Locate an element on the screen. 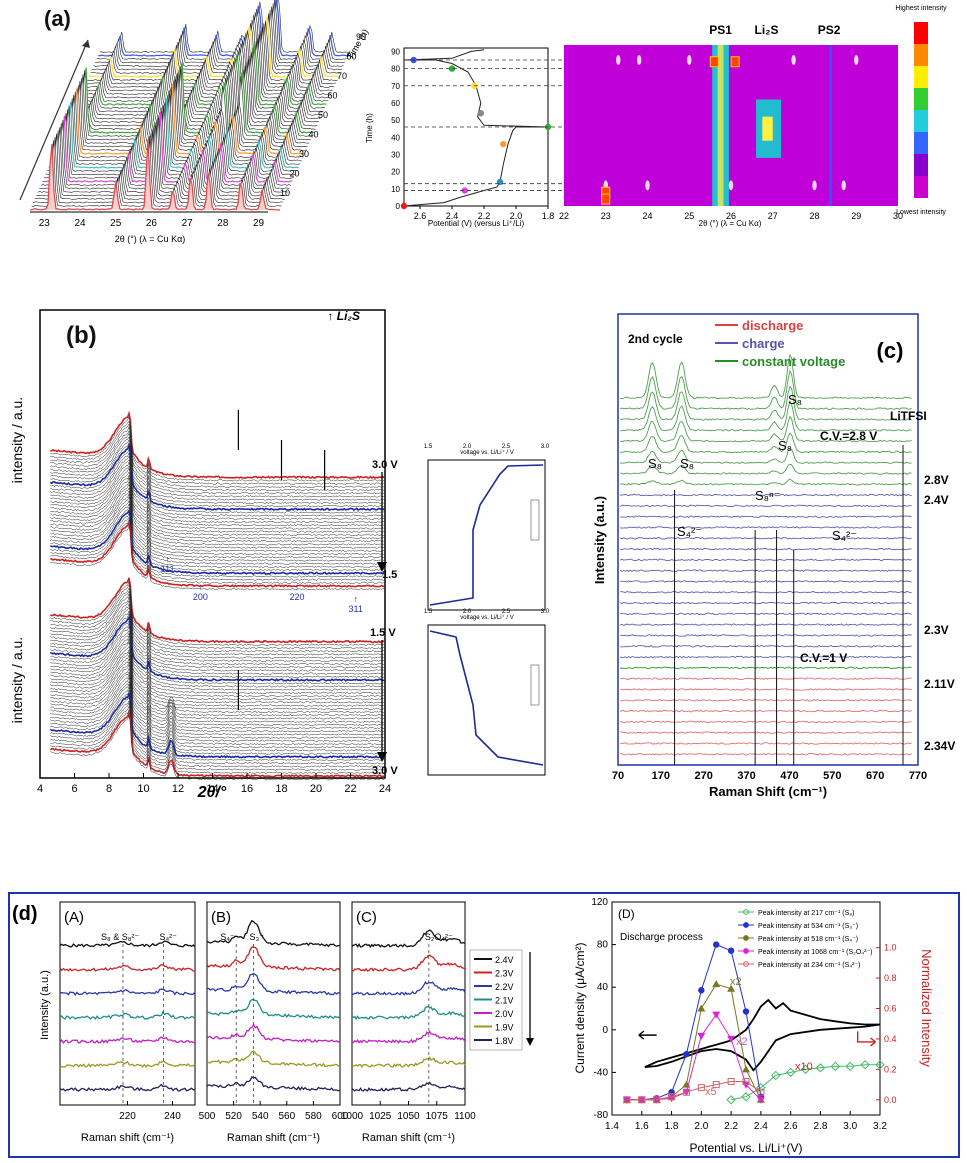  chart-d-cv-curve is located at coordinates (762, 1035).